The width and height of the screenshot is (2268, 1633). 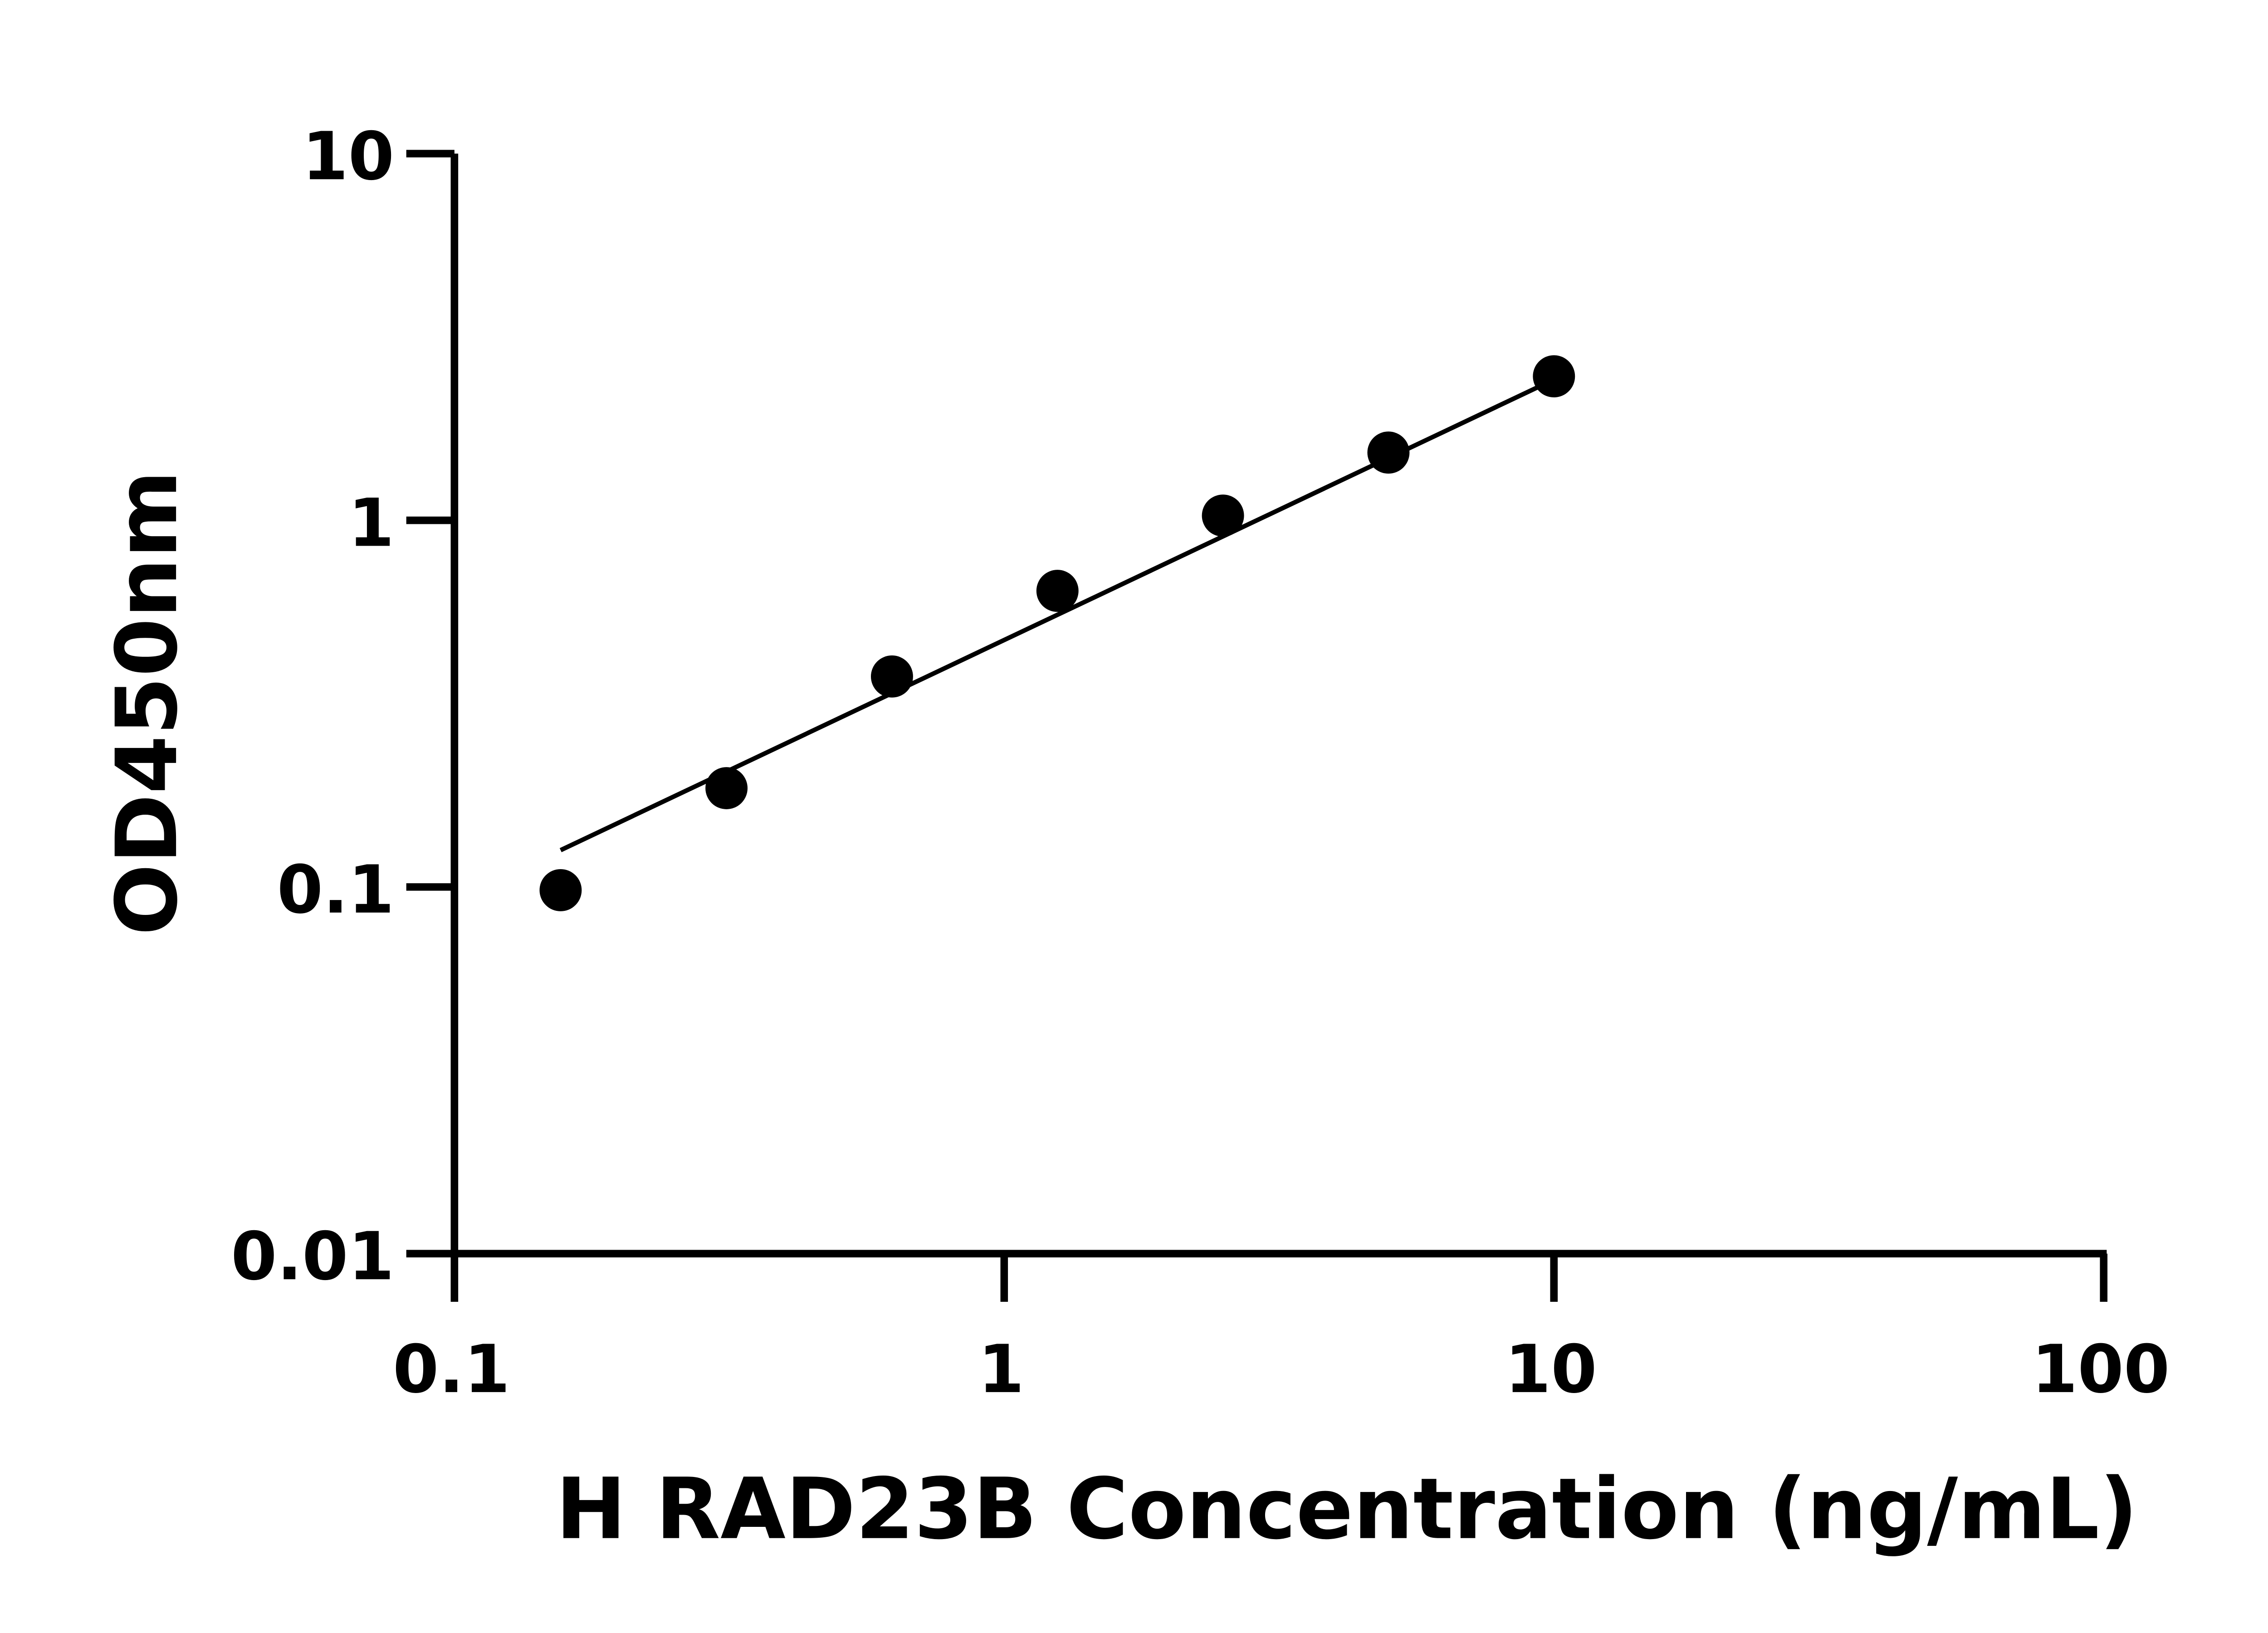 What do you see at coordinates (336, 890) in the screenshot?
I see `y-tick-label: 0.1` at bounding box center [336, 890].